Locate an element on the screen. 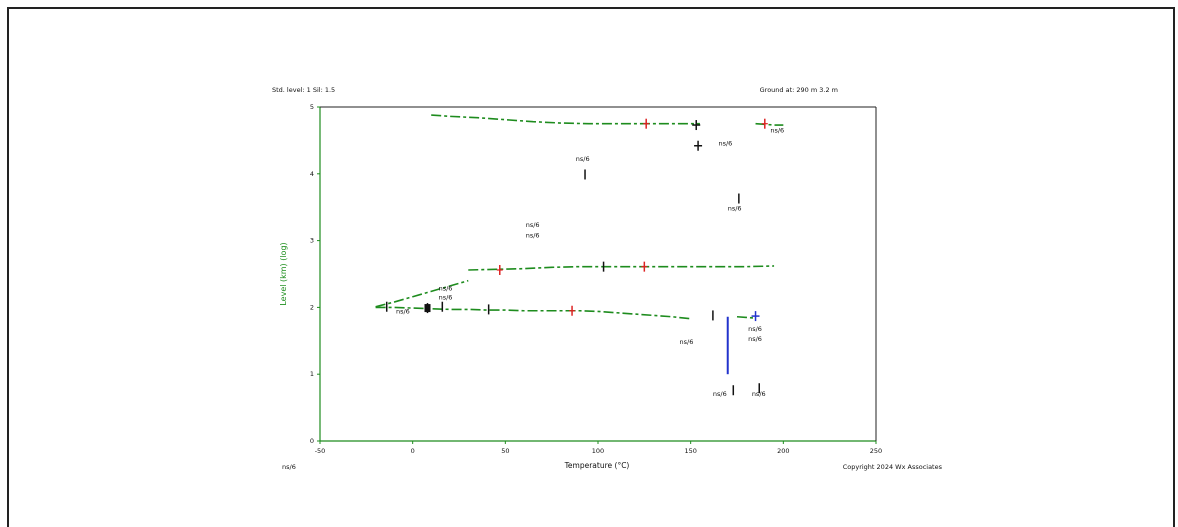 This screenshot has height=527, width=1178. header-left-text: Std. level: 1 Sil: 1.5 is located at coordinates (303, 90).